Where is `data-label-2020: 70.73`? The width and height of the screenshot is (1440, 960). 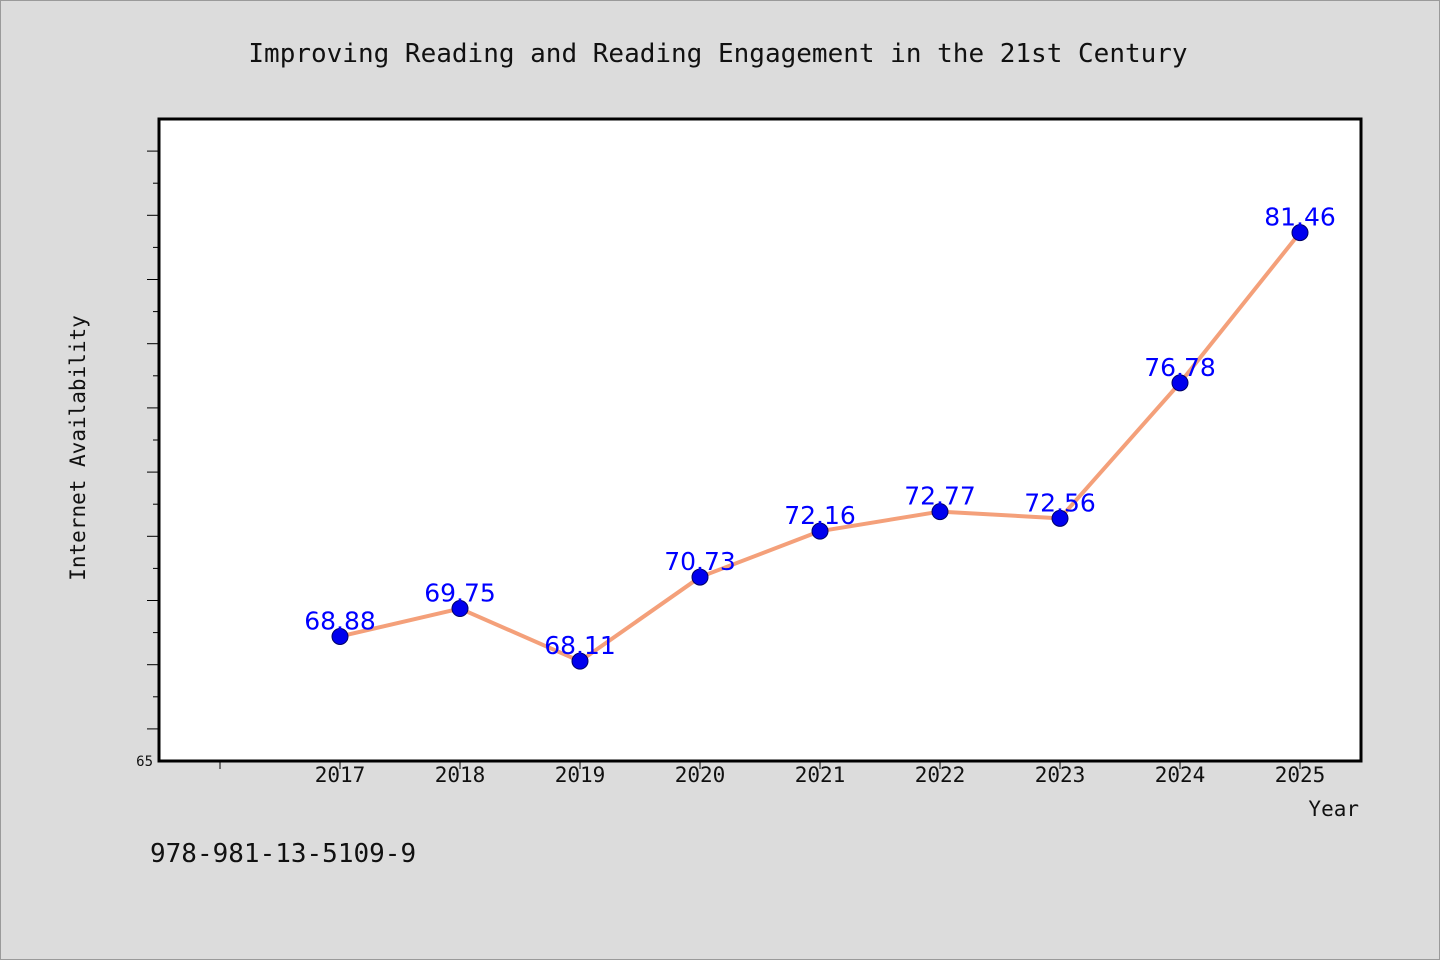 data-label-2020: 70.73 is located at coordinates (700, 561).